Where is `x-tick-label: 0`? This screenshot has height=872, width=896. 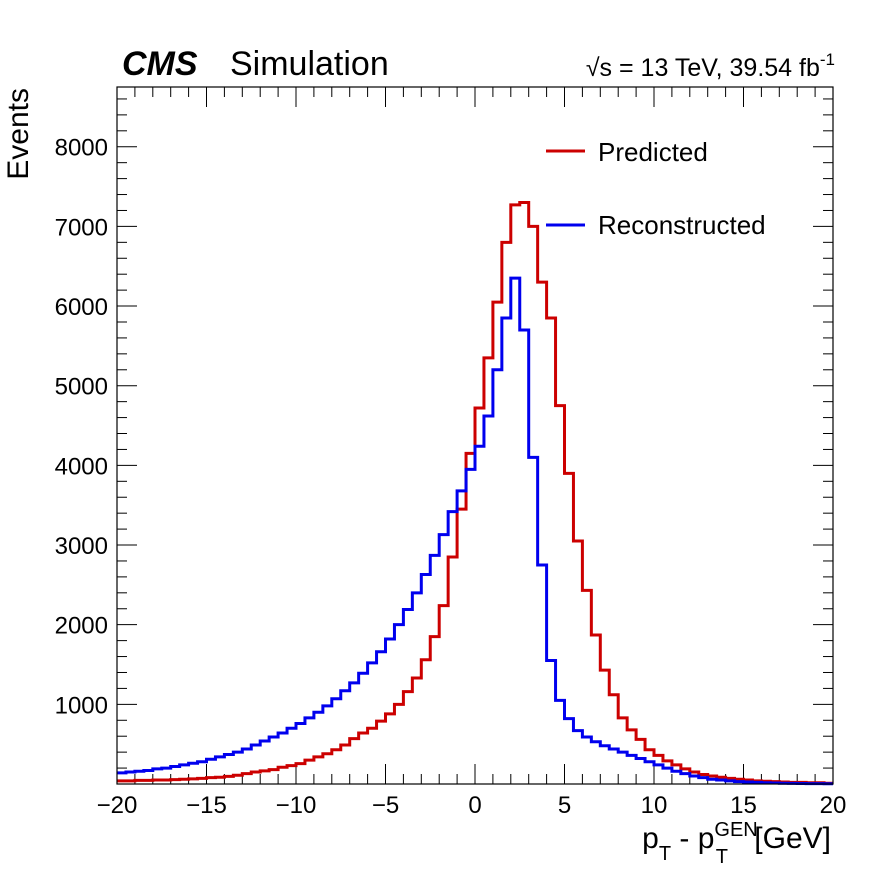 x-tick-label: 0 is located at coordinates (474, 805).